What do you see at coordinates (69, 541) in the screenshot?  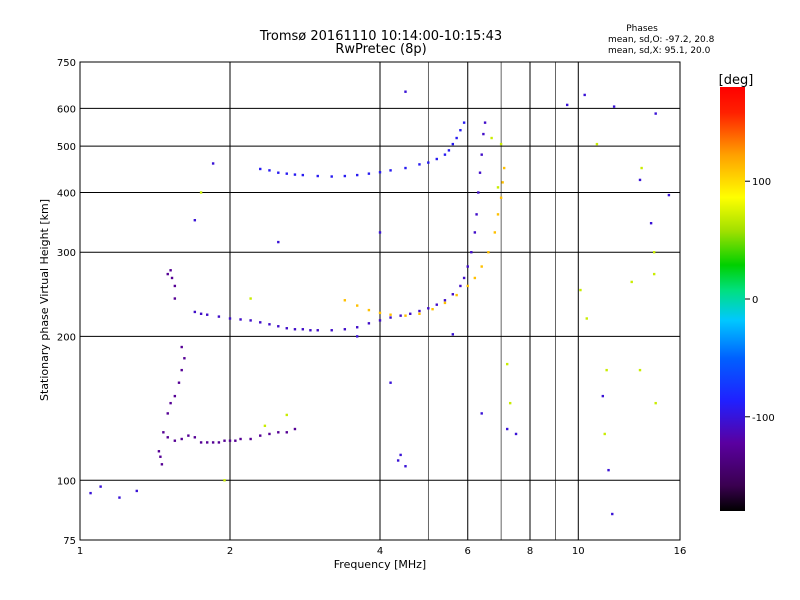 I see `y-tick-label: 75` at bounding box center [69, 541].